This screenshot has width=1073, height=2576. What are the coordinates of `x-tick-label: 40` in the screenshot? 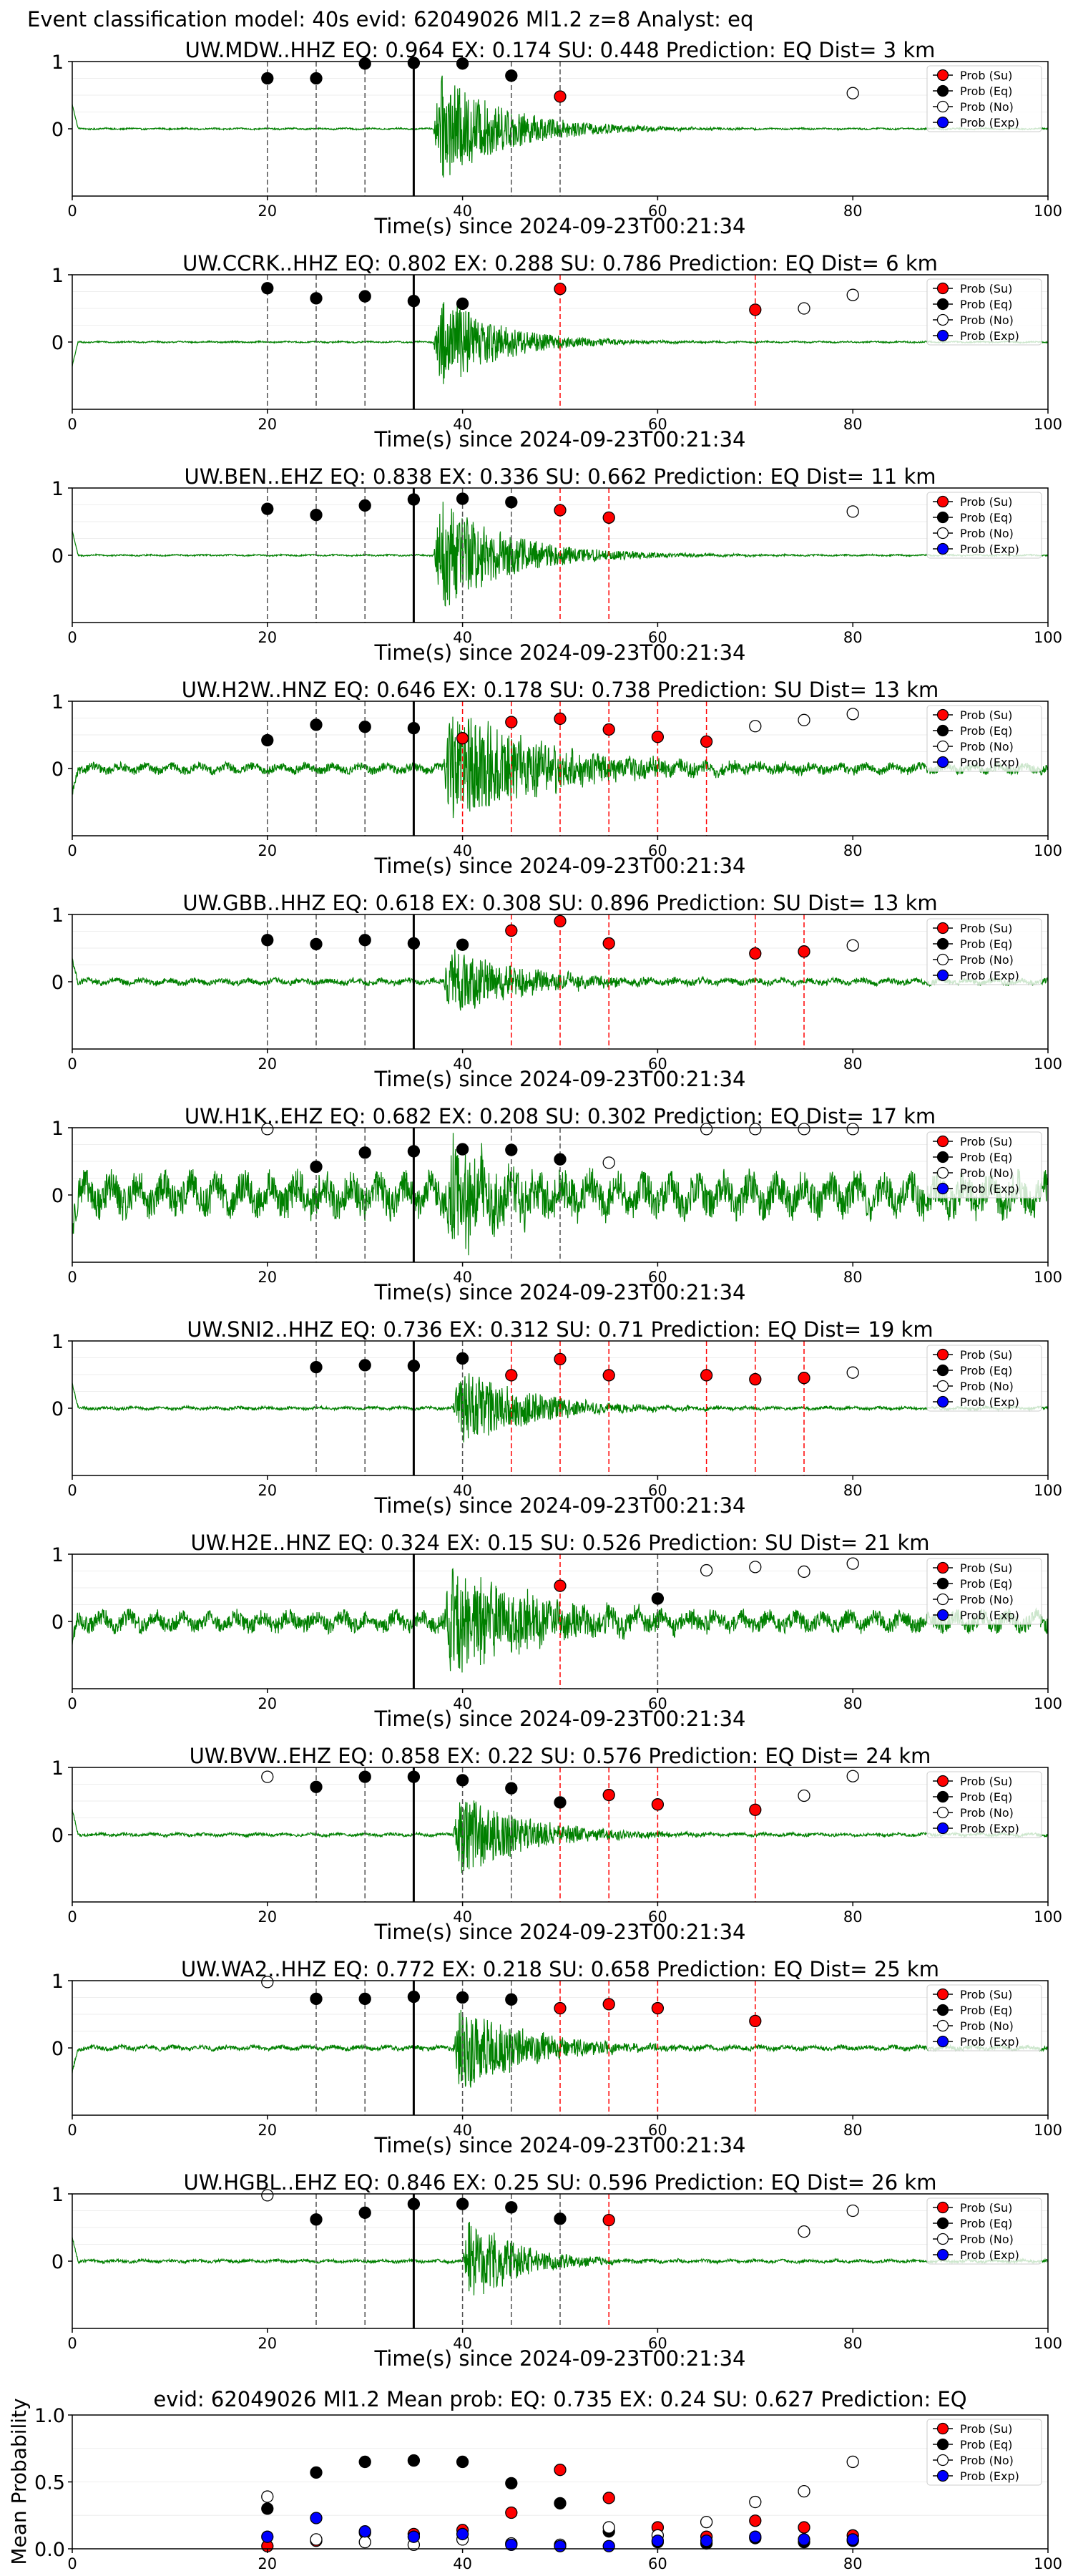 It's located at (463, 2563).